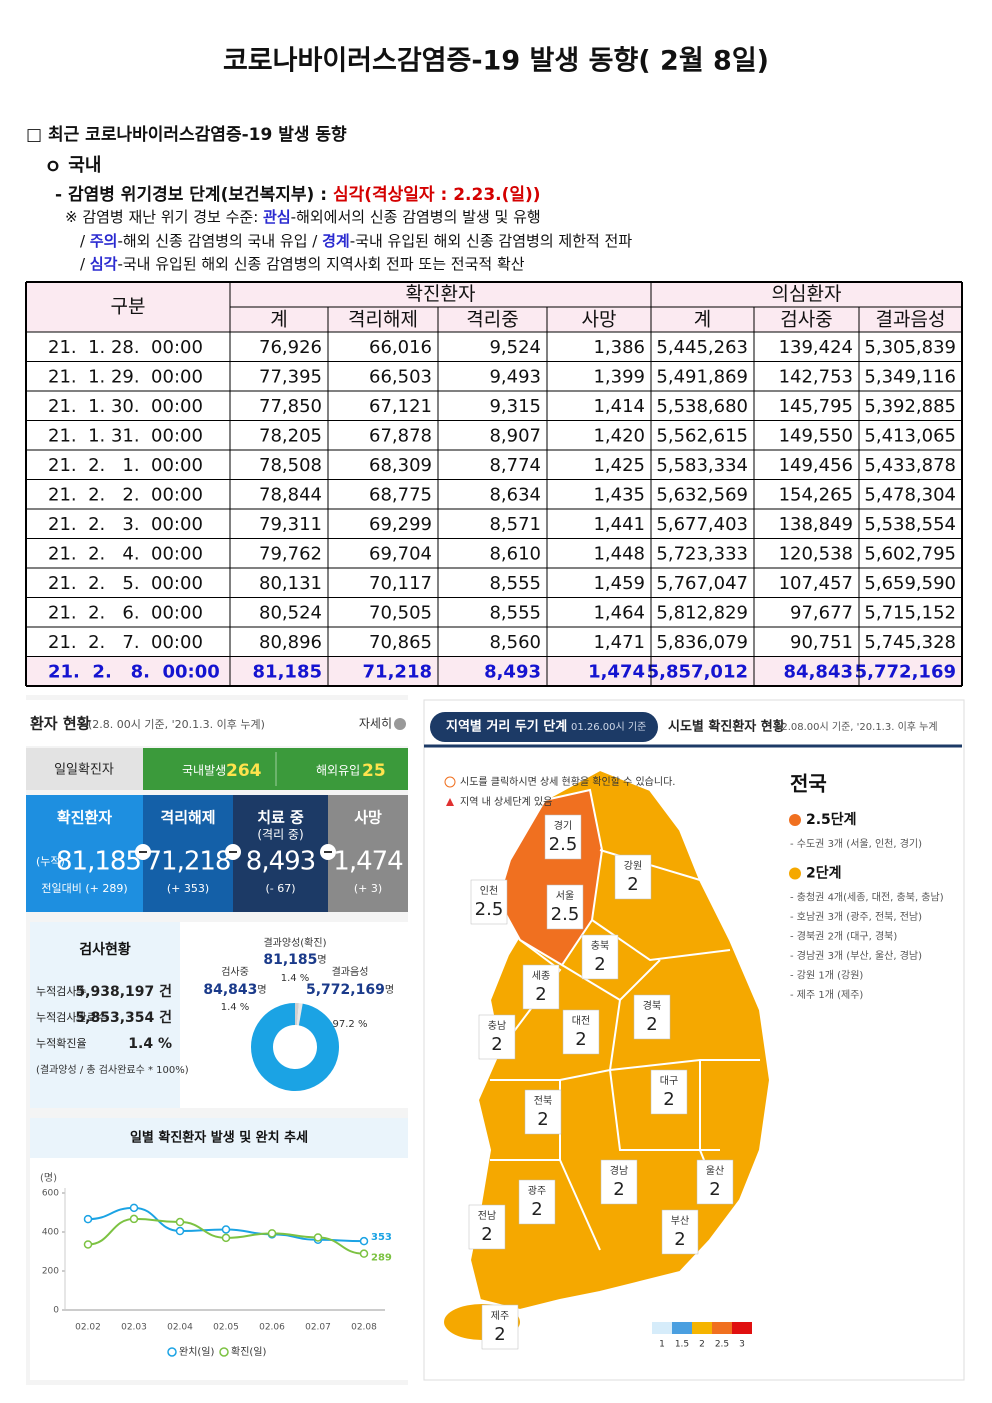 Image resolution: width=992 pixels, height=1403 pixels. I want to click on table-cell: 8,774, so click(515, 465).